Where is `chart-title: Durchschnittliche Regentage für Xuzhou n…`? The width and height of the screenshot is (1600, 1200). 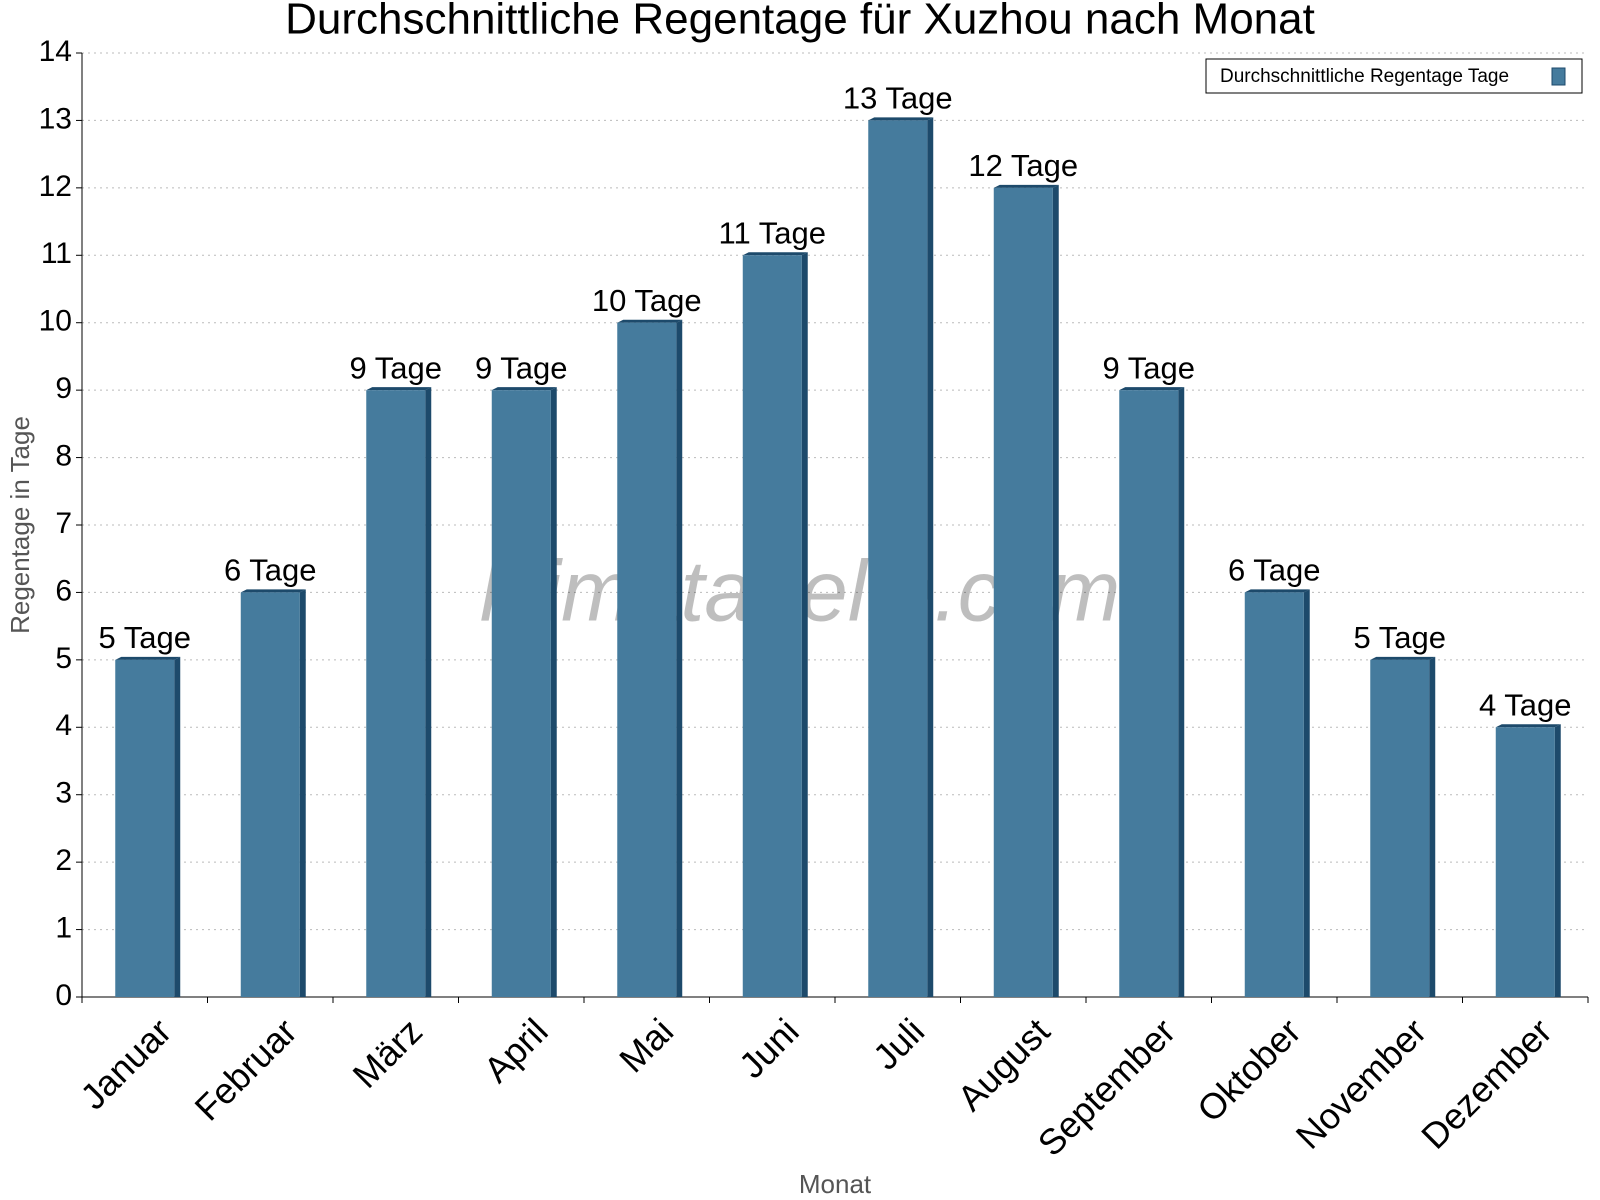 chart-title: Durchschnittliche Regentage für Xuzhou n… is located at coordinates (800, 22).